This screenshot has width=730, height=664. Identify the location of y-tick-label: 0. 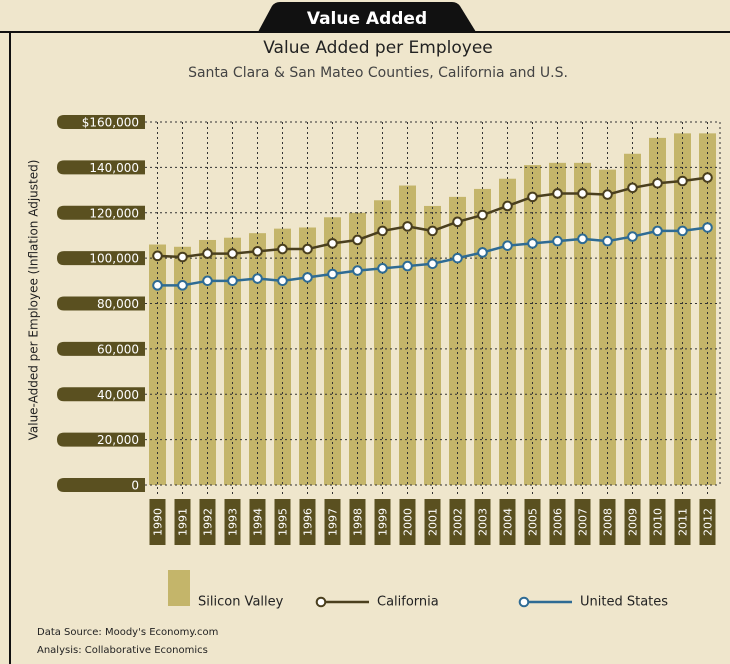
(135, 486).